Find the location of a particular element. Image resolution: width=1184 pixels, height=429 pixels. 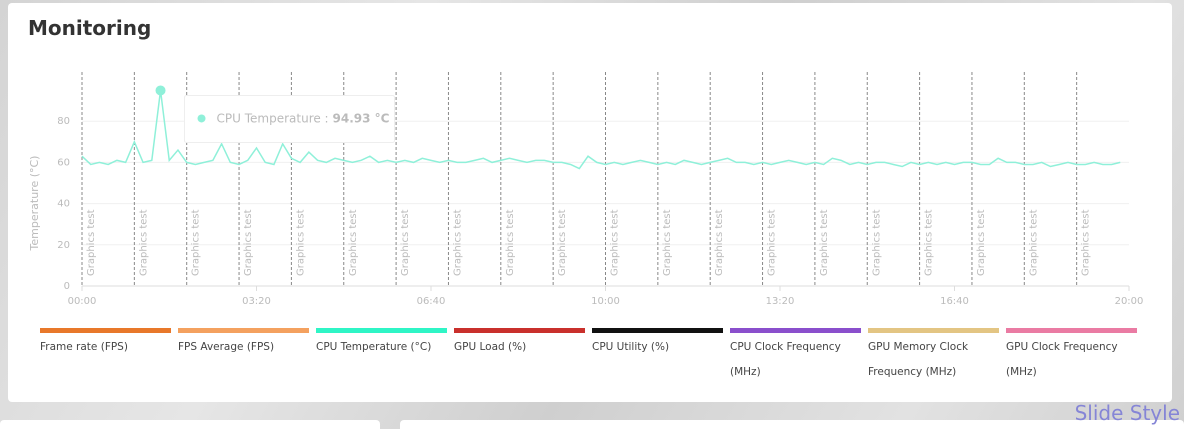

legend-label: GPU Load (%) is located at coordinates (490, 347).